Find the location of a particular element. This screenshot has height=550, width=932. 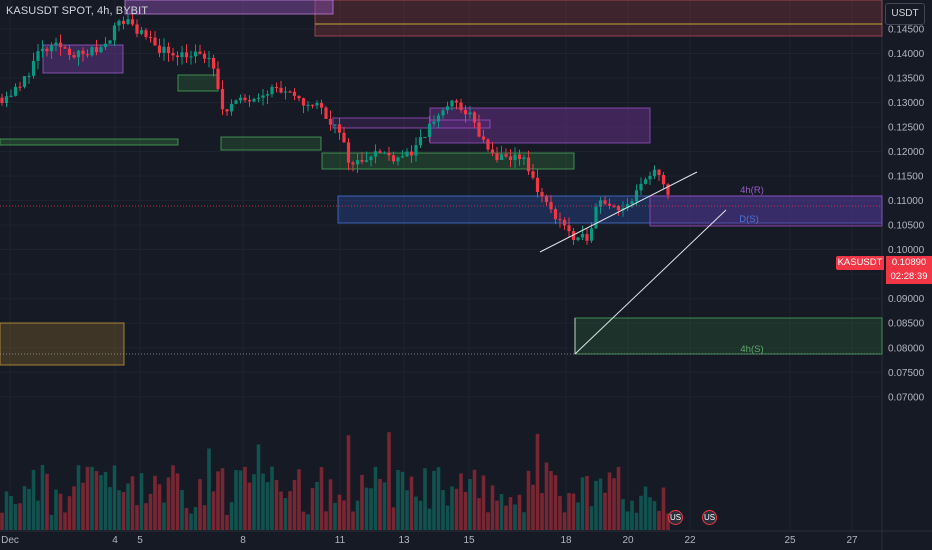

time-axis-label: 15 is located at coordinates (469, 540).